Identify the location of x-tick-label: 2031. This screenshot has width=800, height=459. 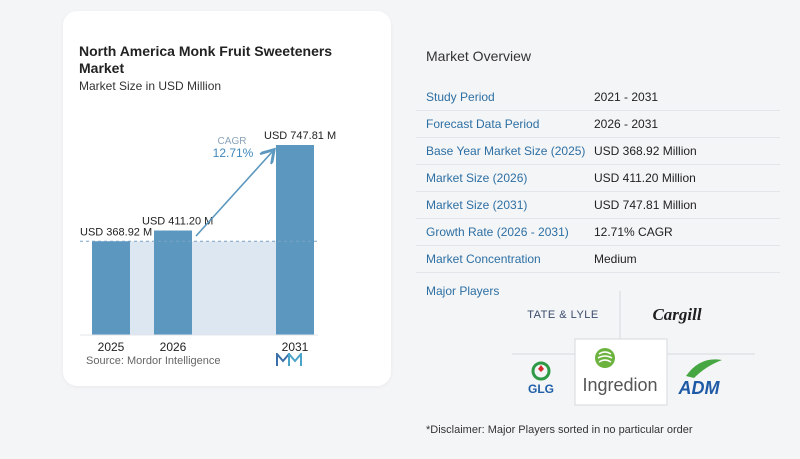
(295, 347).